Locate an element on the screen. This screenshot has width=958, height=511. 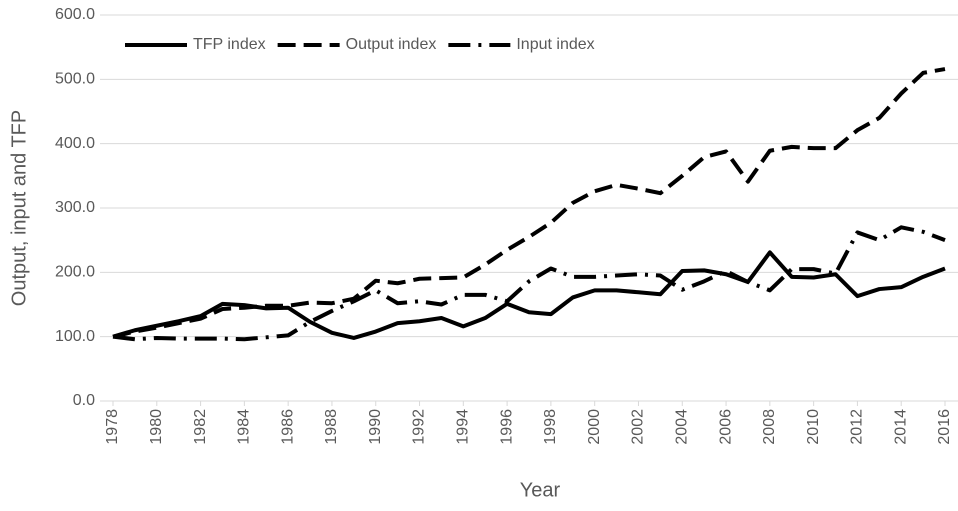
x-tick-label: 1992 is located at coordinates (419, 427).